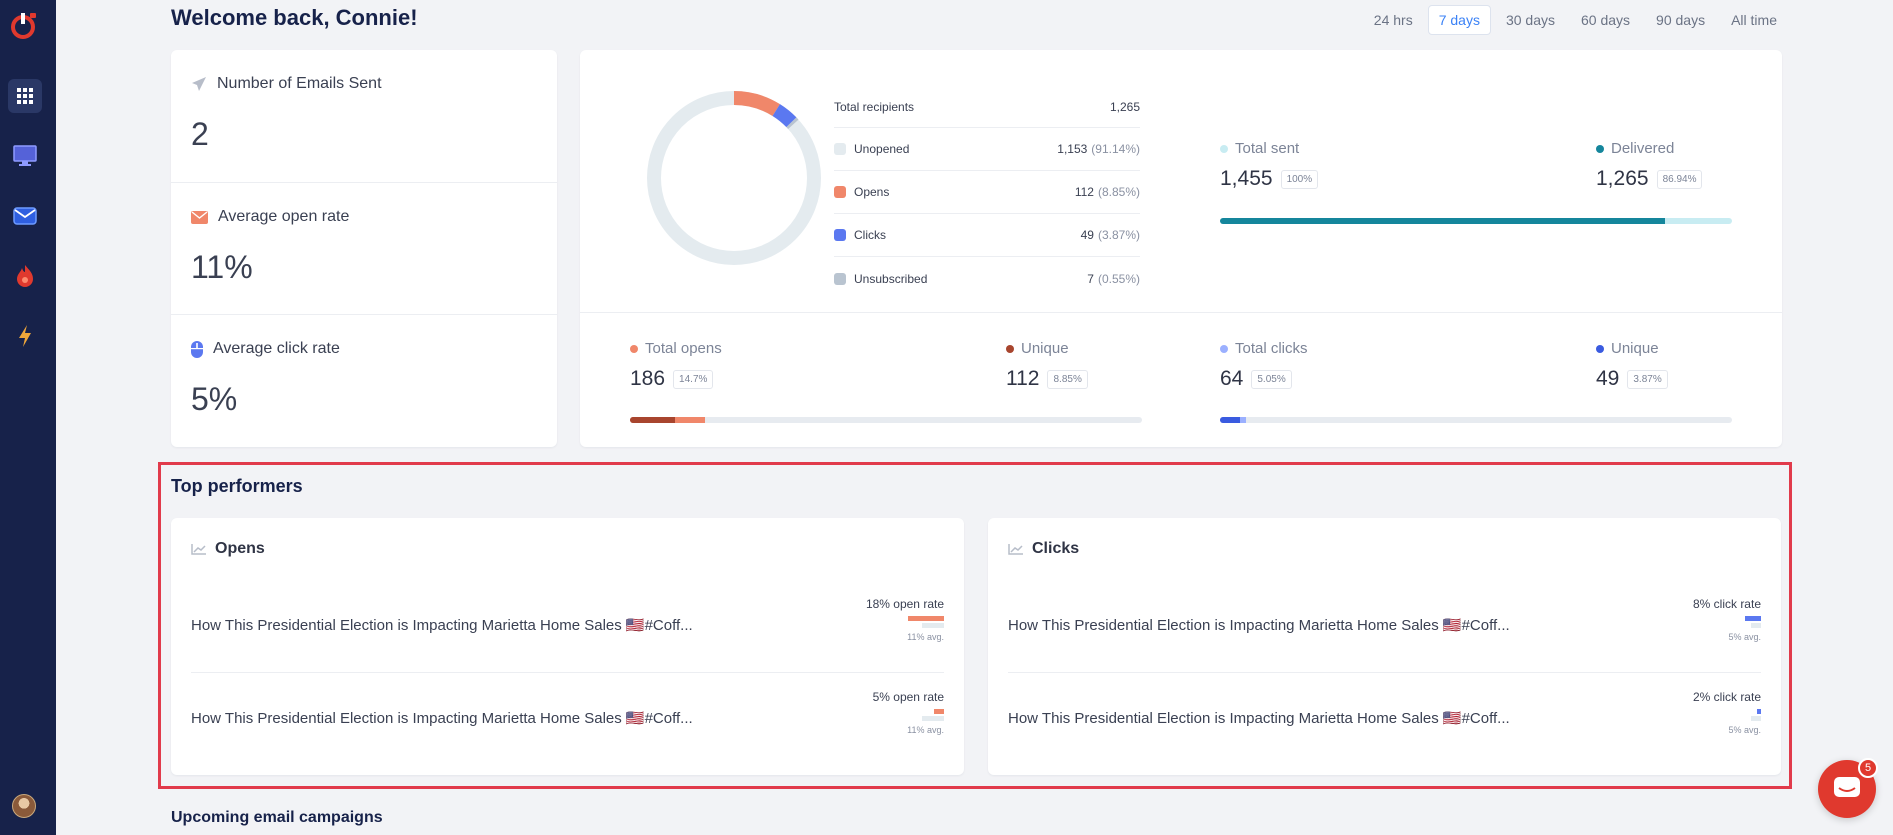 The image size is (1893, 835). Describe the element at coordinates (1246, 178) in the screenshot. I see `metric-value: 1,455` at that location.